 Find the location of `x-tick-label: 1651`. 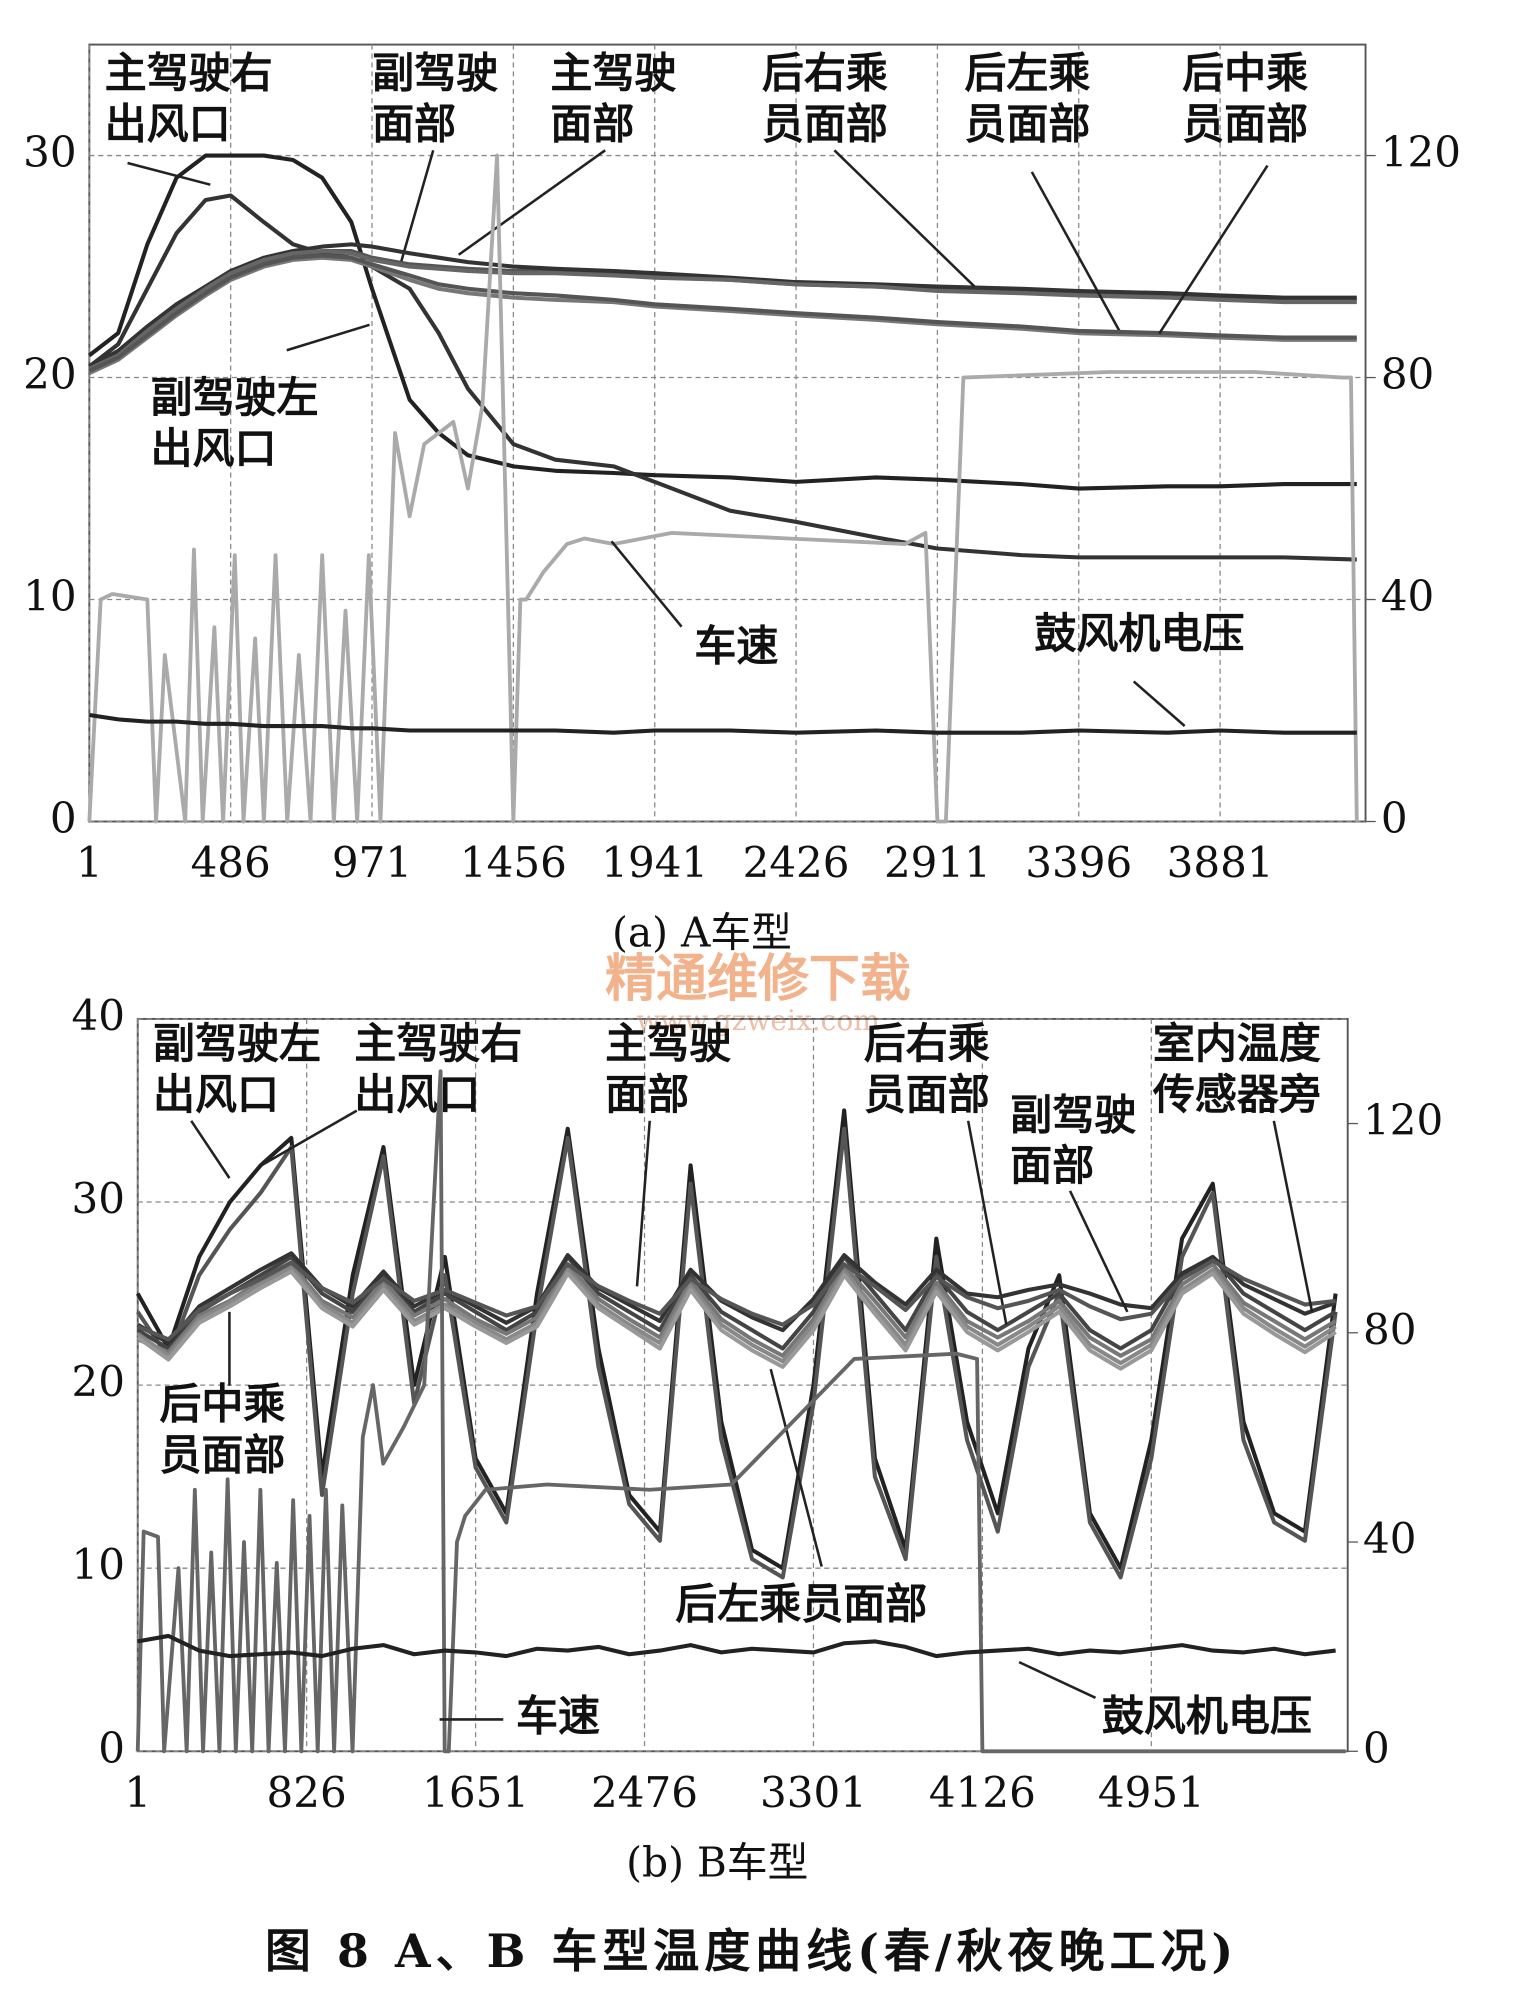

x-tick-label: 1651 is located at coordinates (475, 1792).